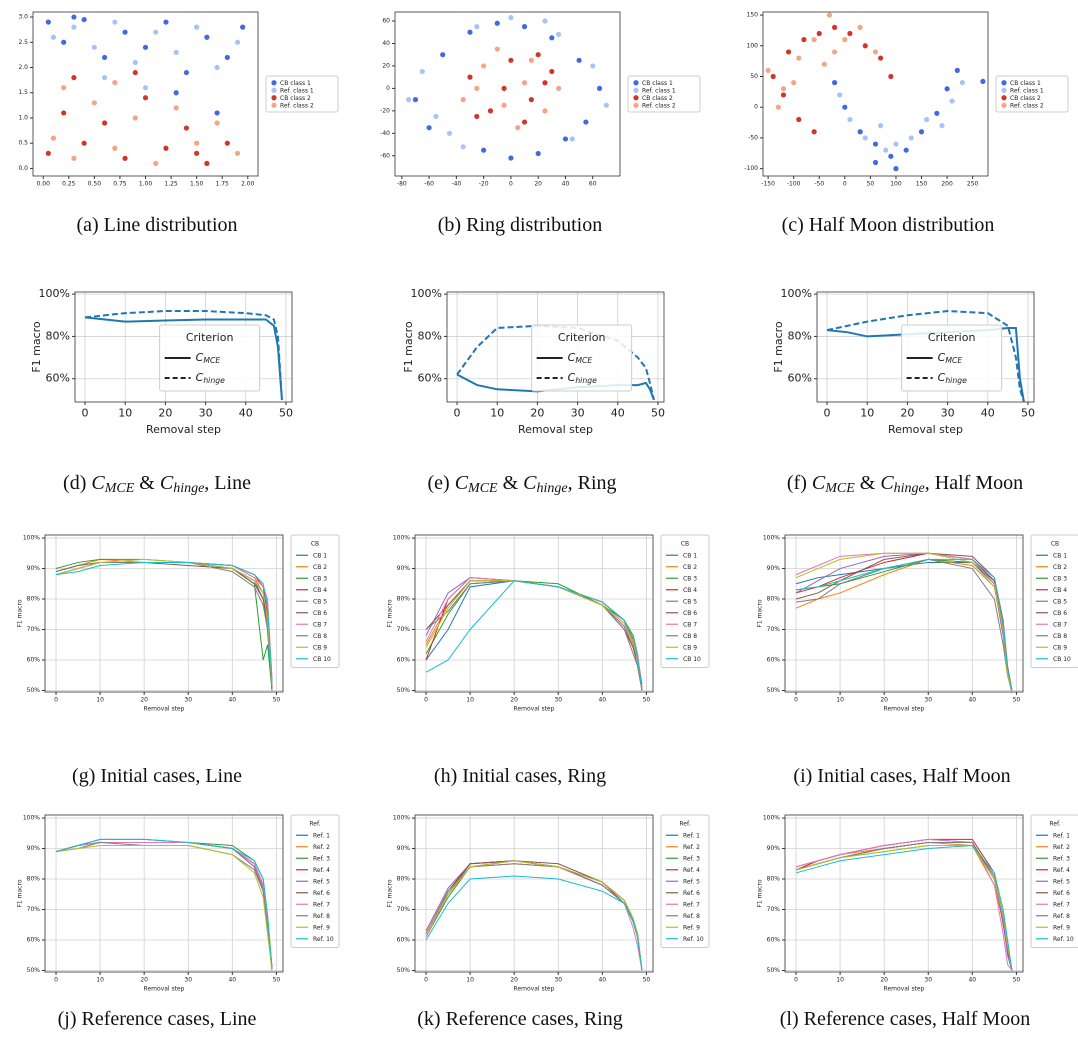  I want to click on y-tick-label: 60%, so click(774, 659).